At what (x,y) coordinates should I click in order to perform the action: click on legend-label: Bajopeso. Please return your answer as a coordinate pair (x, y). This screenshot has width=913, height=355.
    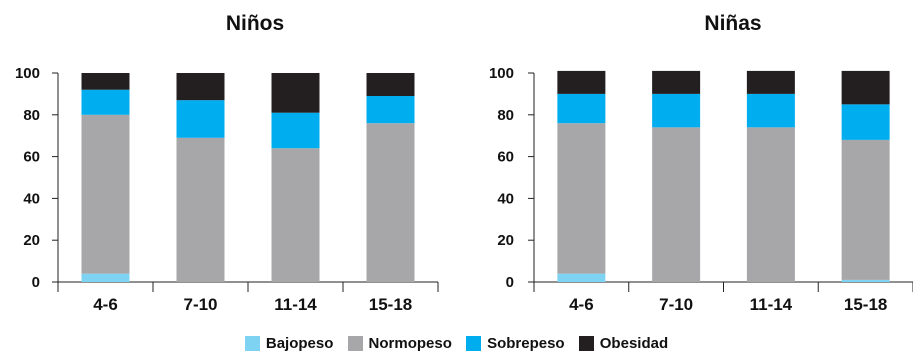
    Looking at the image, I should click on (299, 343).